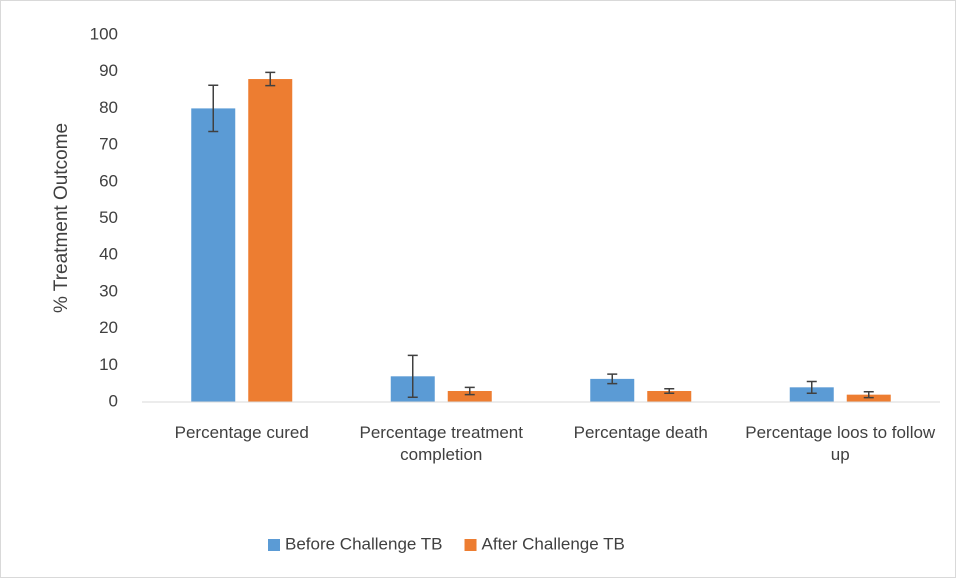 The width and height of the screenshot is (956, 578). What do you see at coordinates (441, 443) in the screenshot?
I see `x-tick-label: Percentage treatment completion` at bounding box center [441, 443].